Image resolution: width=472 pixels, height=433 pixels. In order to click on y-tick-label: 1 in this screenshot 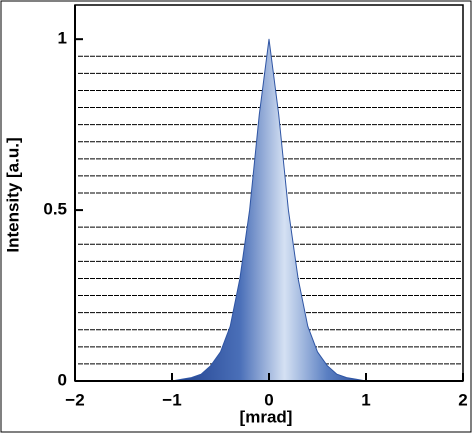, I will do `click(62, 38)`.